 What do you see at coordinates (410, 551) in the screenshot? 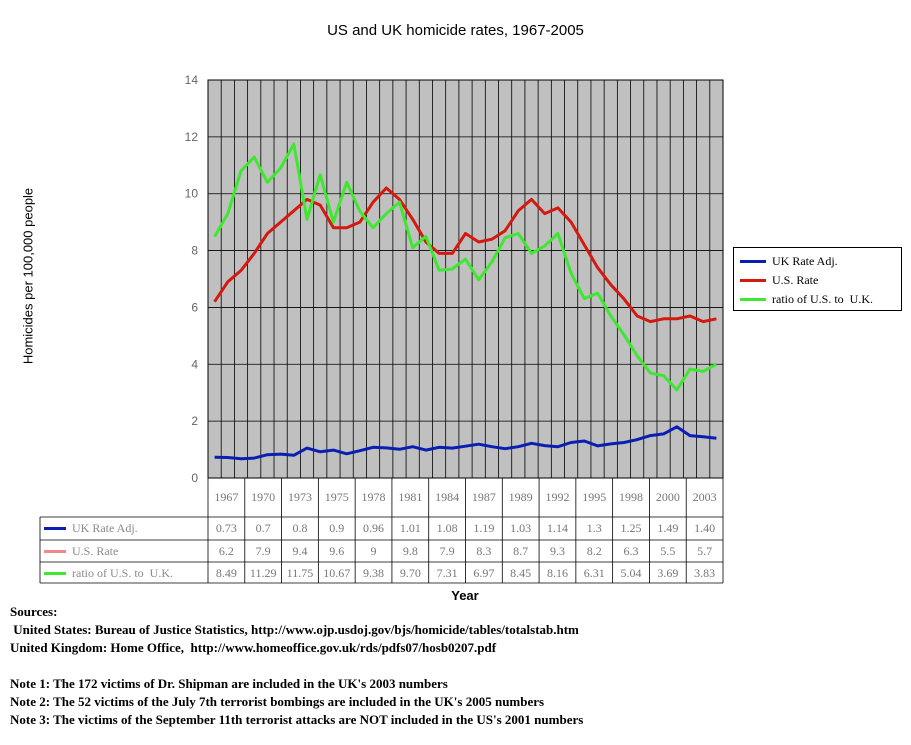
I see `table-cell: 9.8` at bounding box center [410, 551].